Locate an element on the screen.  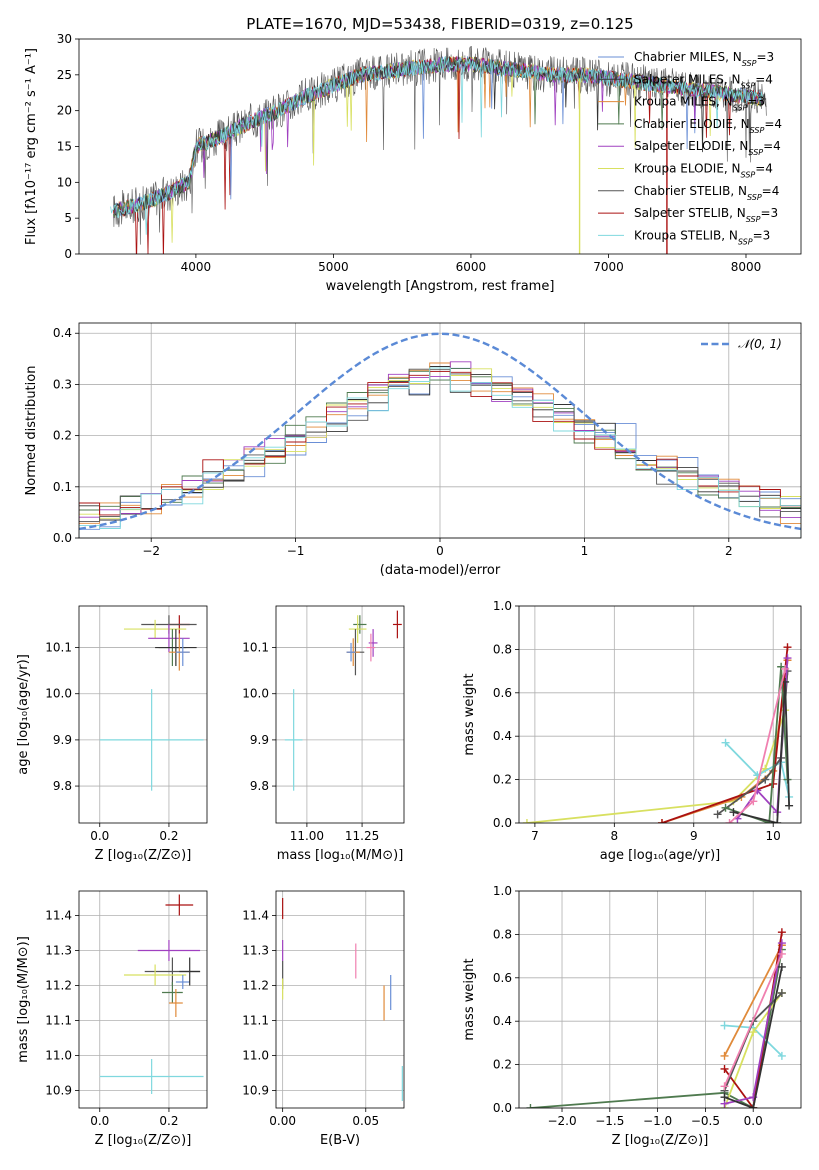
age_vs_mass-point-chabrier_elodie is located at coordinates (360, 624).